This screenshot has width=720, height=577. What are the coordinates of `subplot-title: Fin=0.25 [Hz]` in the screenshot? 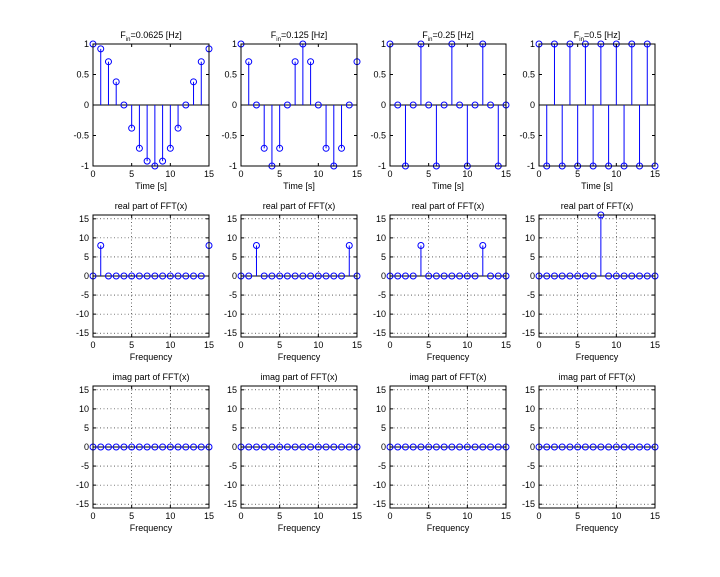 It's located at (447, 36).